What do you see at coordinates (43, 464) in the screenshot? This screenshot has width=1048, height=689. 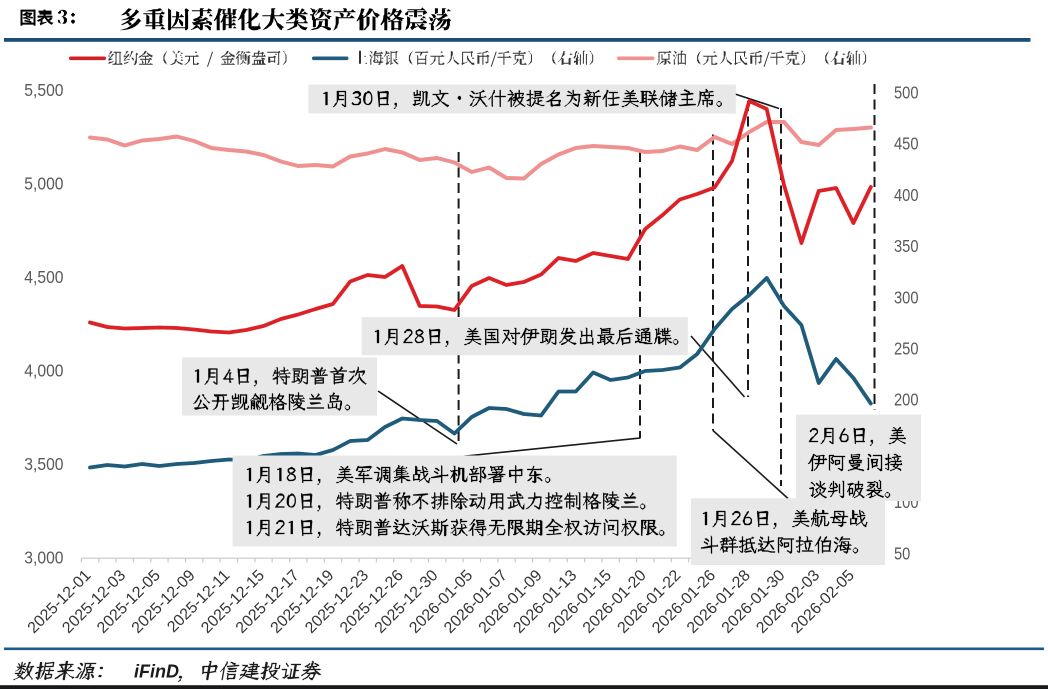 I see `svg-text: 3,500` at bounding box center [43, 464].